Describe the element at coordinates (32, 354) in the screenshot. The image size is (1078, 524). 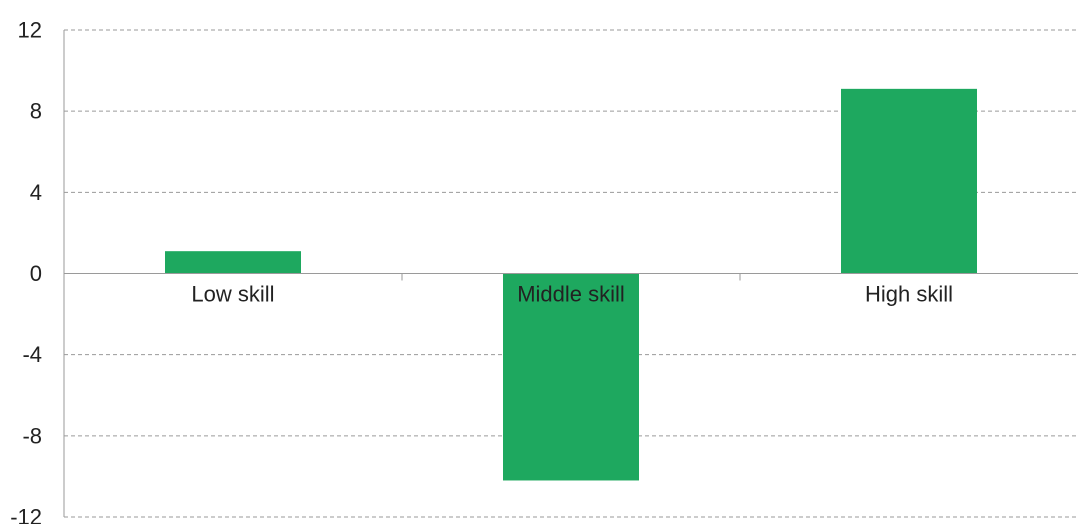
I see `y-tick-label: -4` at that location.